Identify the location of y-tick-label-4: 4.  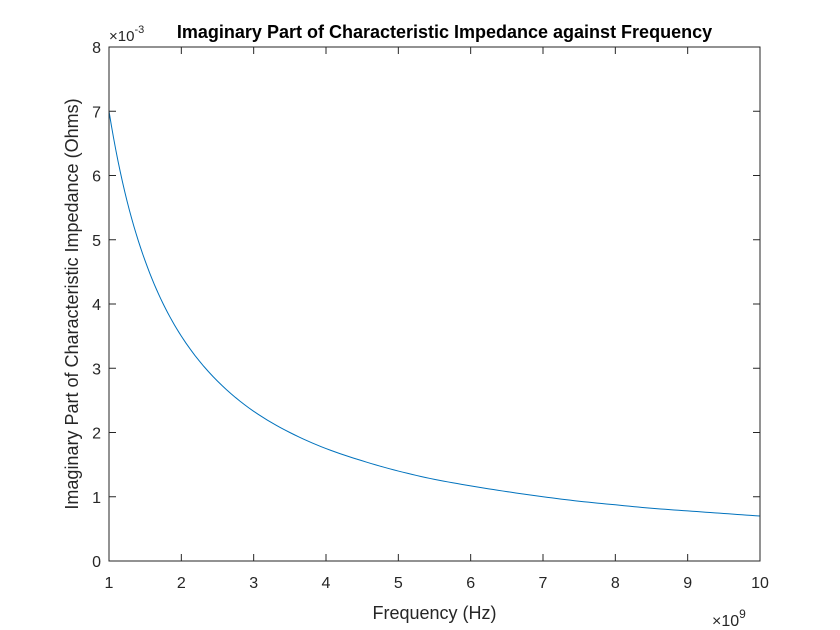
(96, 305).